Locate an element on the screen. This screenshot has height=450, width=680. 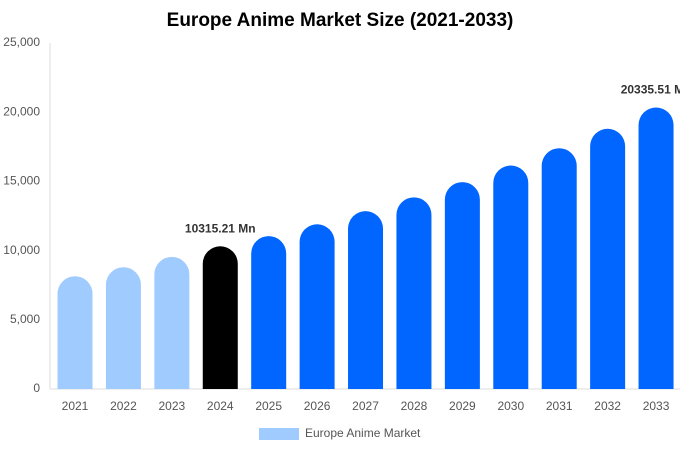
y-tick-label: 15,000 is located at coordinates (21, 181).